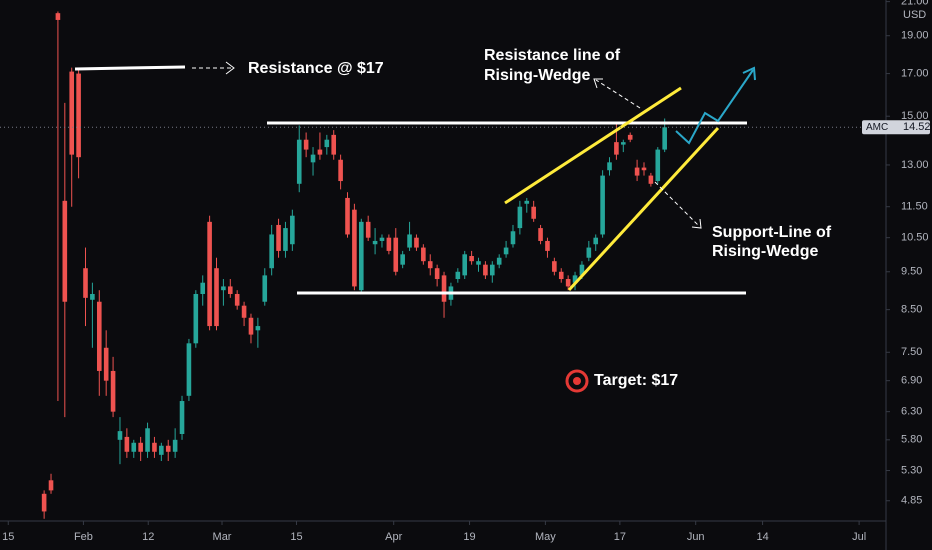 The image size is (932, 550). What do you see at coordinates (911, 310) in the screenshot?
I see `y-tick-label: 8.50` at bounding box center [911, 310].